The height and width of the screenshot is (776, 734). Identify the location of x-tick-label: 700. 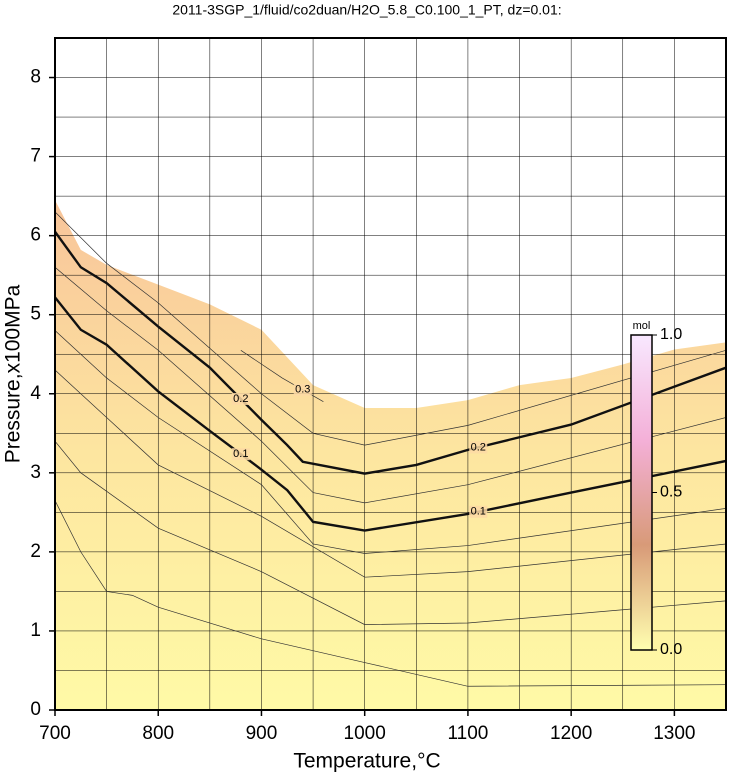
(55, 733).